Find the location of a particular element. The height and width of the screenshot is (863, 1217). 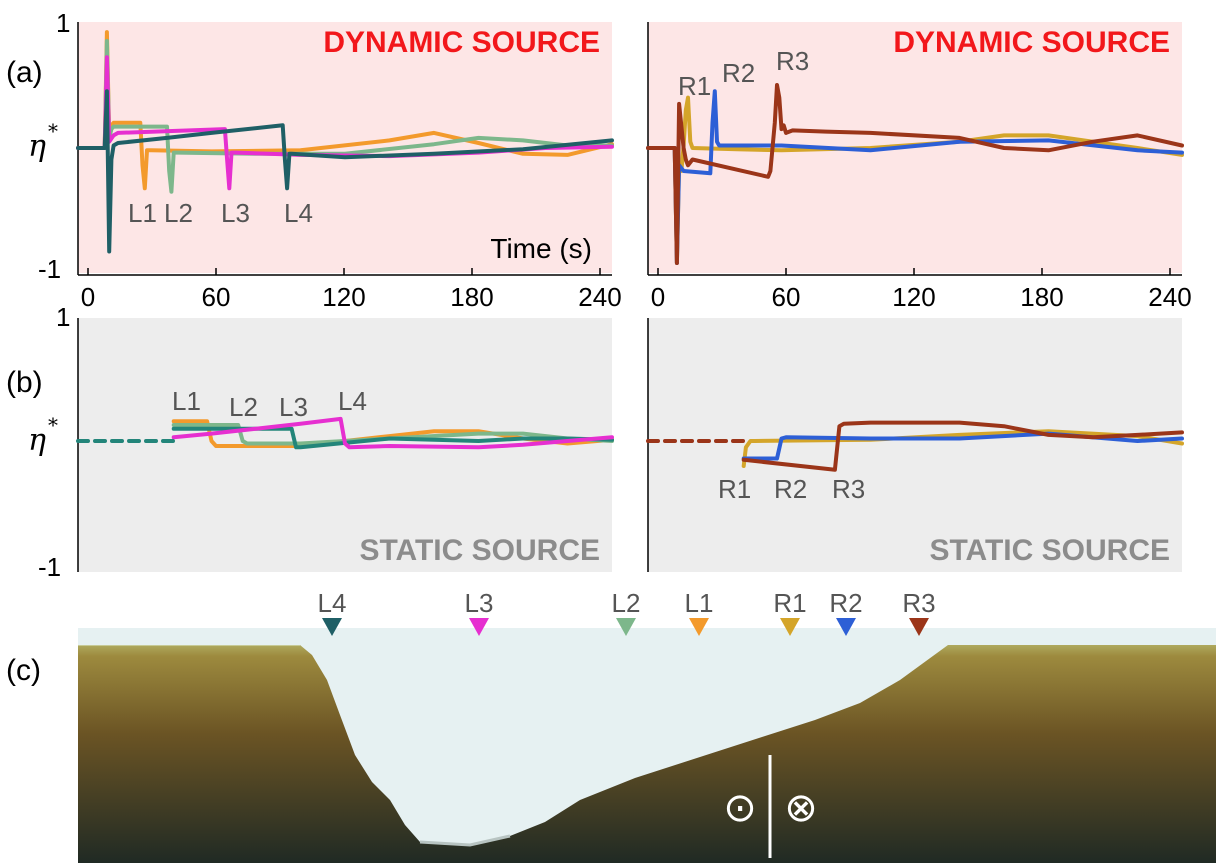

label-R2-a: R2 is located at coordinates (738, 73).